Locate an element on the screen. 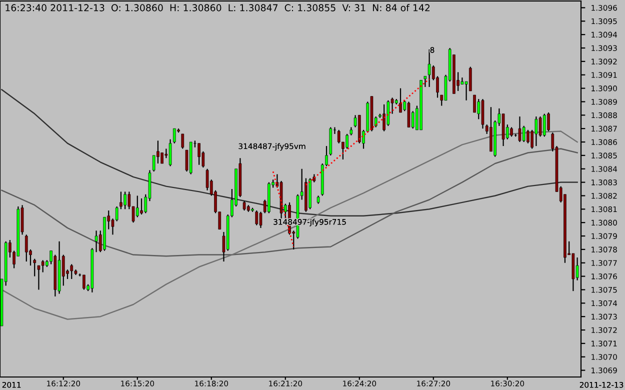 The image size is (625, 390). chart-title: 16:23:40 2011-12-13 O: 1.30860 H: 1.30860 L: 1.30847 C: 1.30855 V: 31 N: 84 of 142 is located at coordinates (218, 8).